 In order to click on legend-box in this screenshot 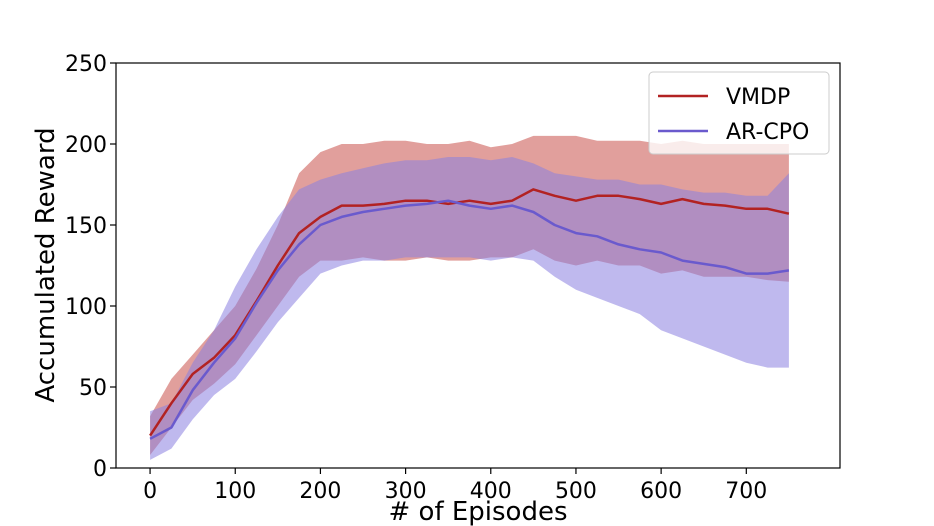, I will do `click(739, 113)`.